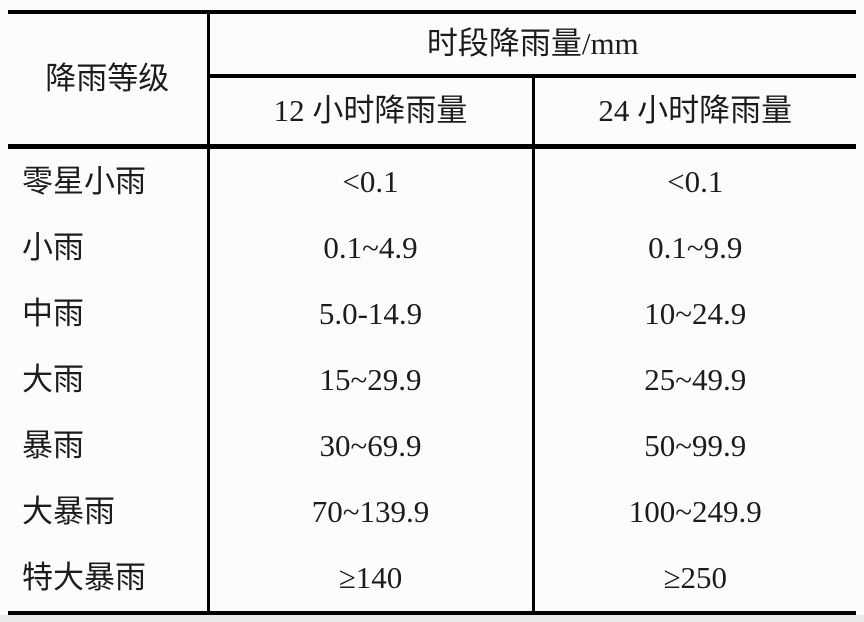 This screenshot has height=622, width=864. I want to click on table-row: 小雨 0.1~4.9 0.1~9.9, so click(432, 248).